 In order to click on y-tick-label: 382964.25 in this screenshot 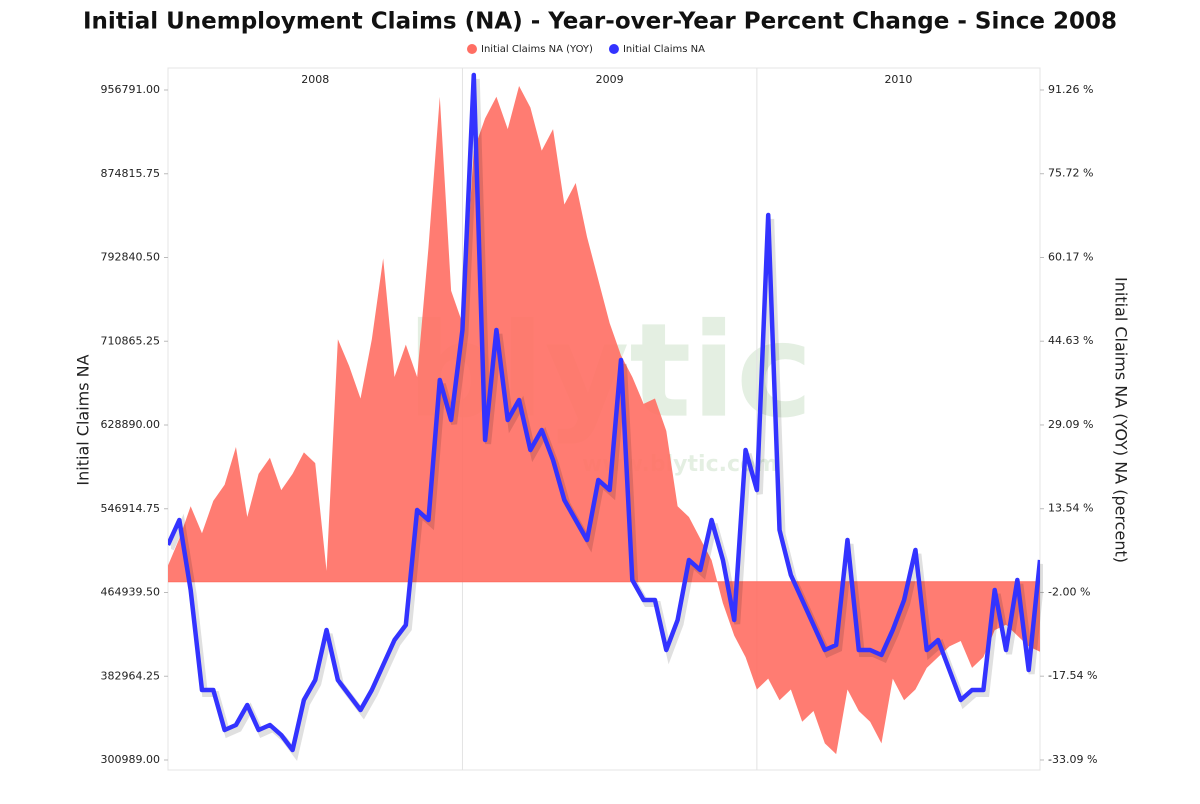, I will do `click(131, 675)`.